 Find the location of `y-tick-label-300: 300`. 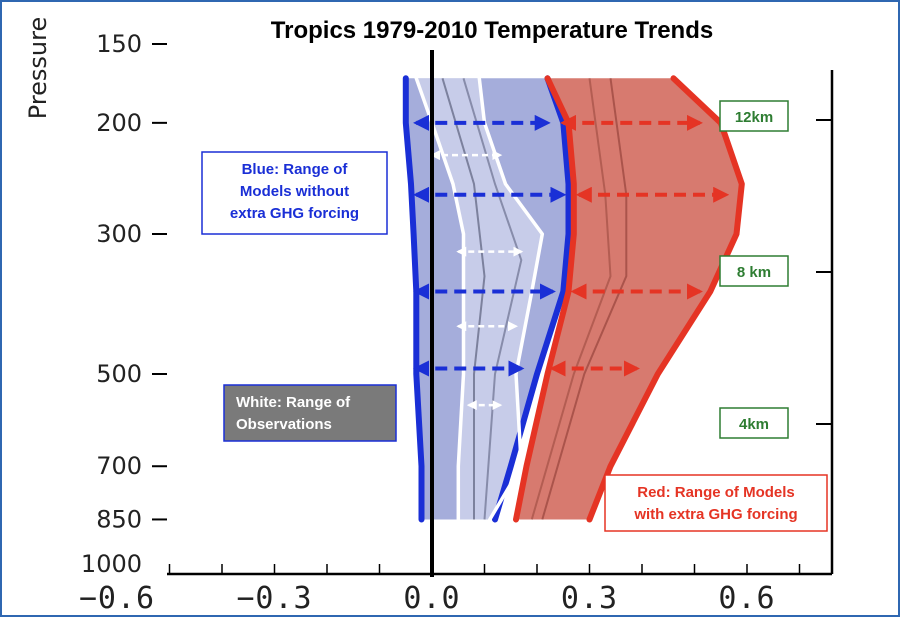

y-tick-label-300: 300 is located at coordinates (119, 234).